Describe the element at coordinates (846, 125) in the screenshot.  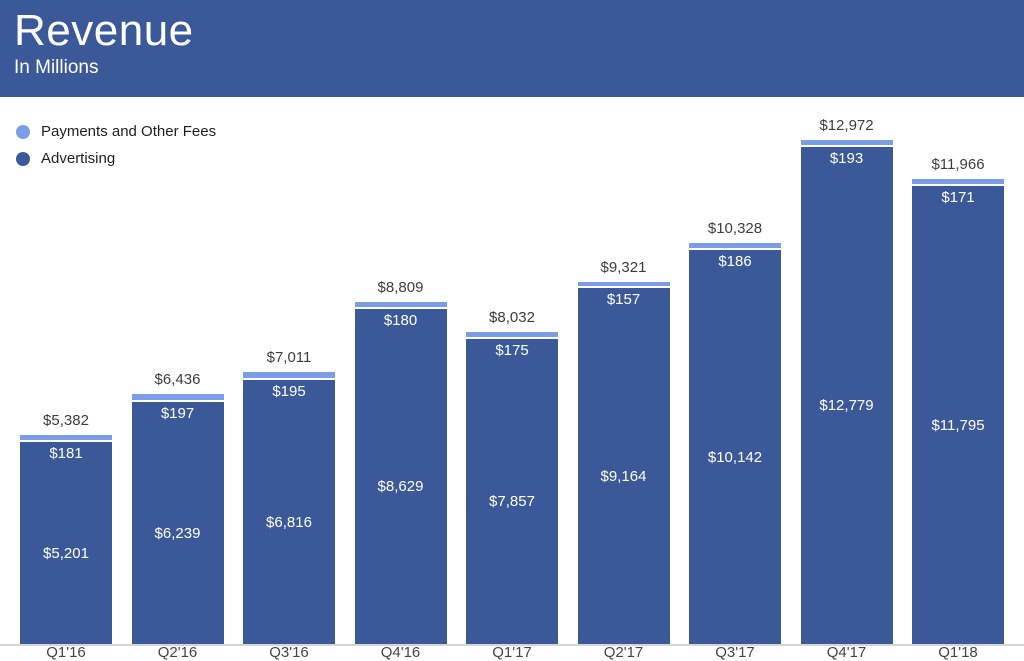
I see `bar-total-label: $12,972` at that location.